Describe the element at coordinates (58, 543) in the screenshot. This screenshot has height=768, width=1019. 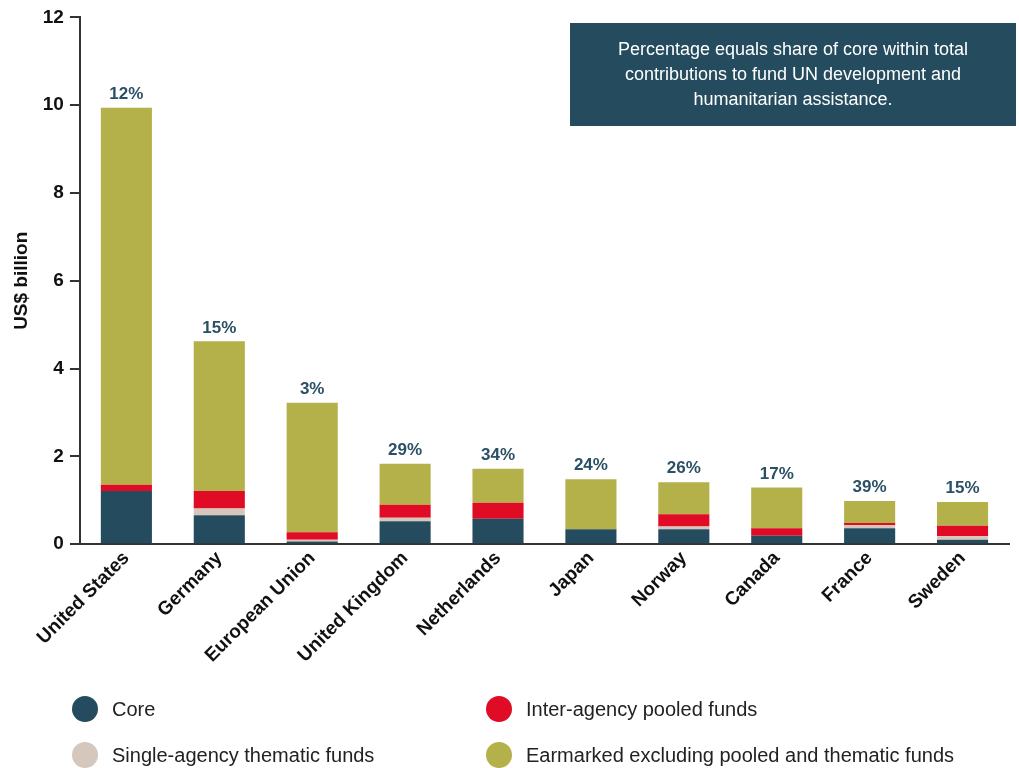
I see `y-tick-label: 0` at that location.